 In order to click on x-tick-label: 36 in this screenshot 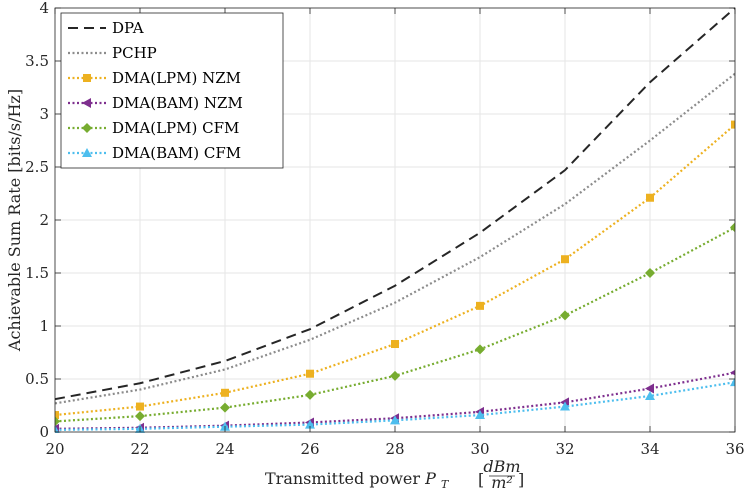, I will do `click(734, 449)`.